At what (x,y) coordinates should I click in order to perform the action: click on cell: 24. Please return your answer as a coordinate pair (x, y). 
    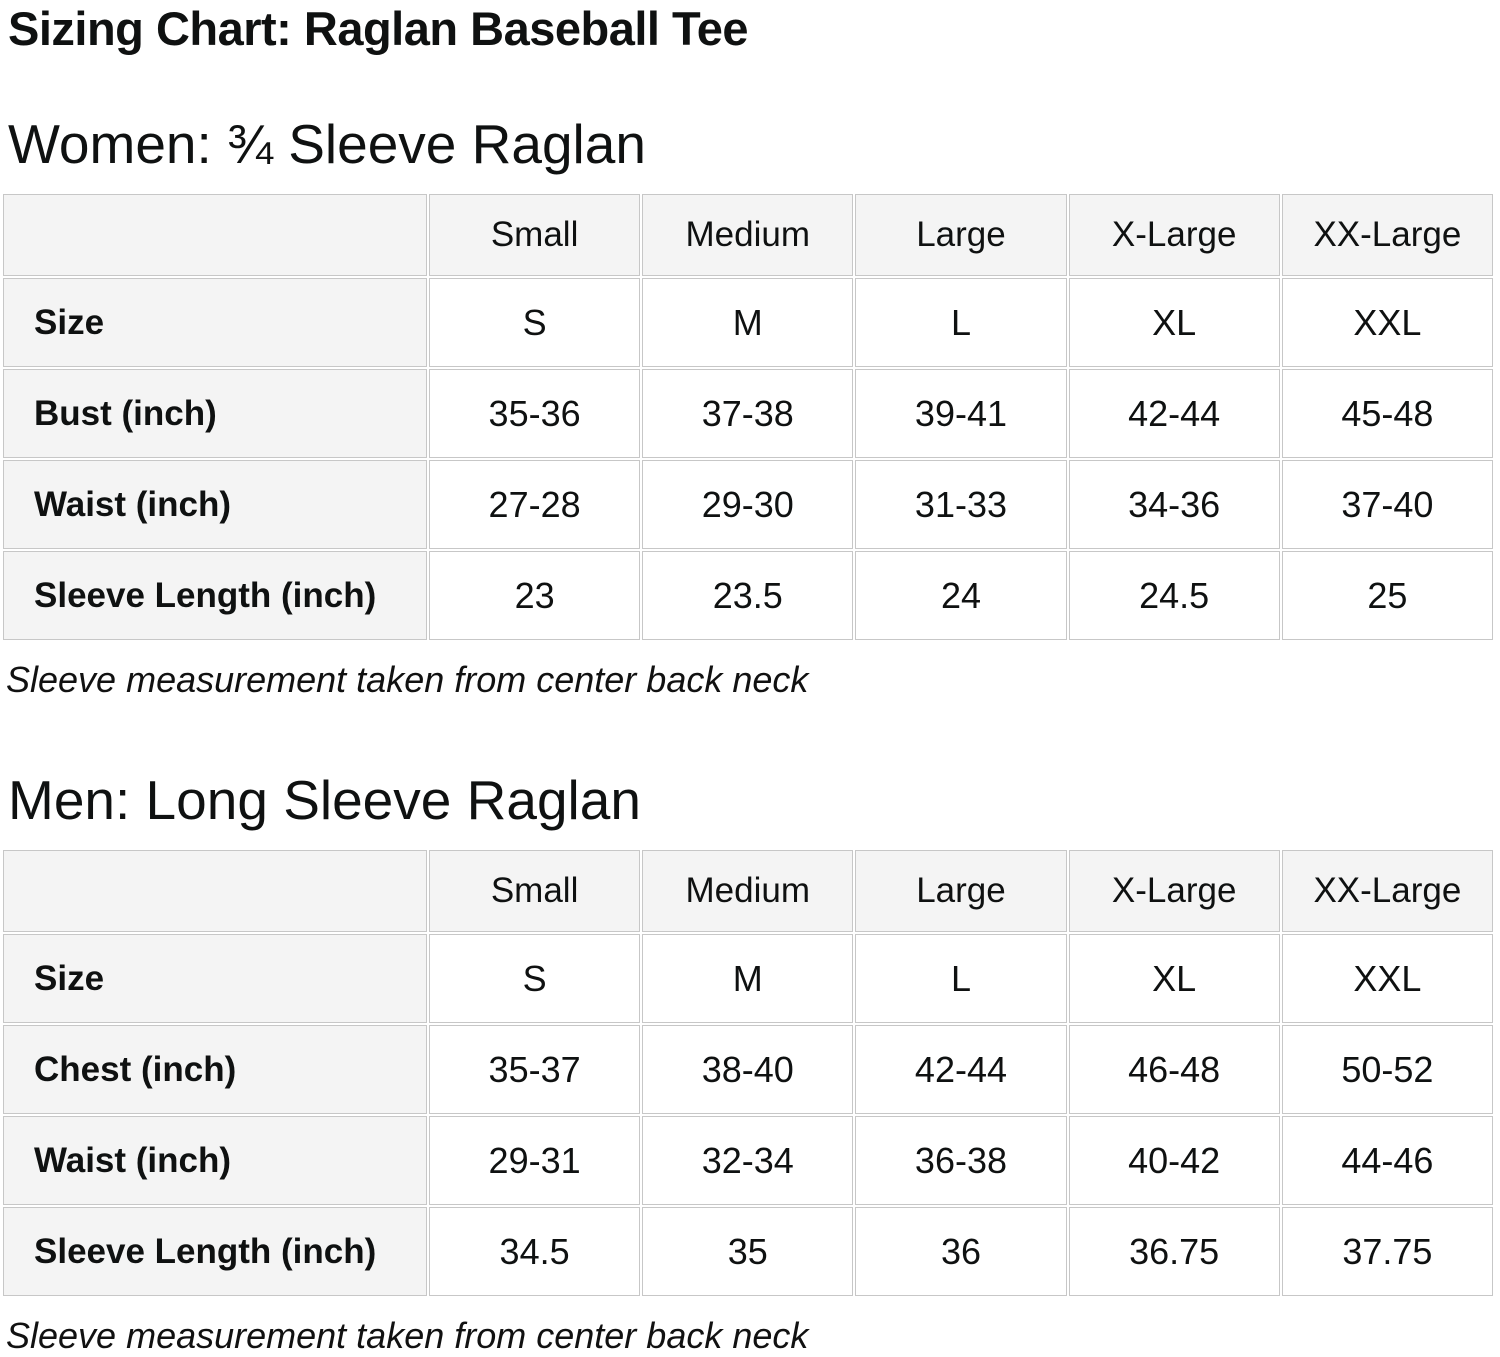
    Looking at the image, I should click on (961, 596).